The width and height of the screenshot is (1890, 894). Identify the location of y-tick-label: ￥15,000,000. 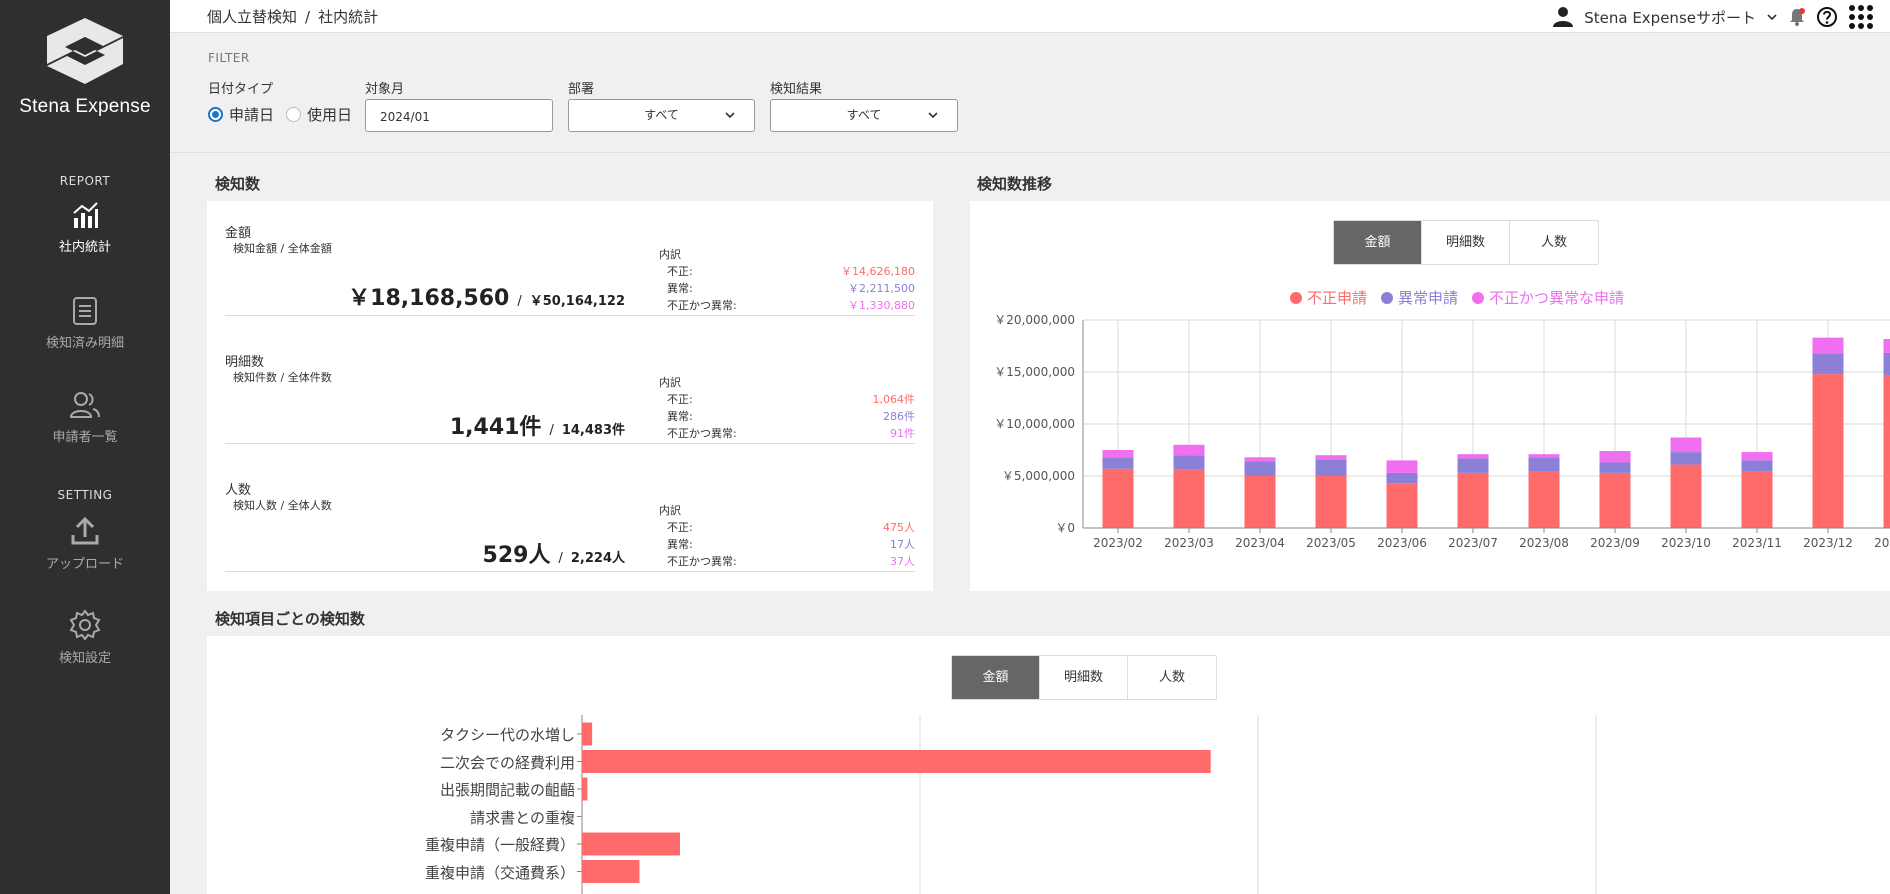
(1034, 372).